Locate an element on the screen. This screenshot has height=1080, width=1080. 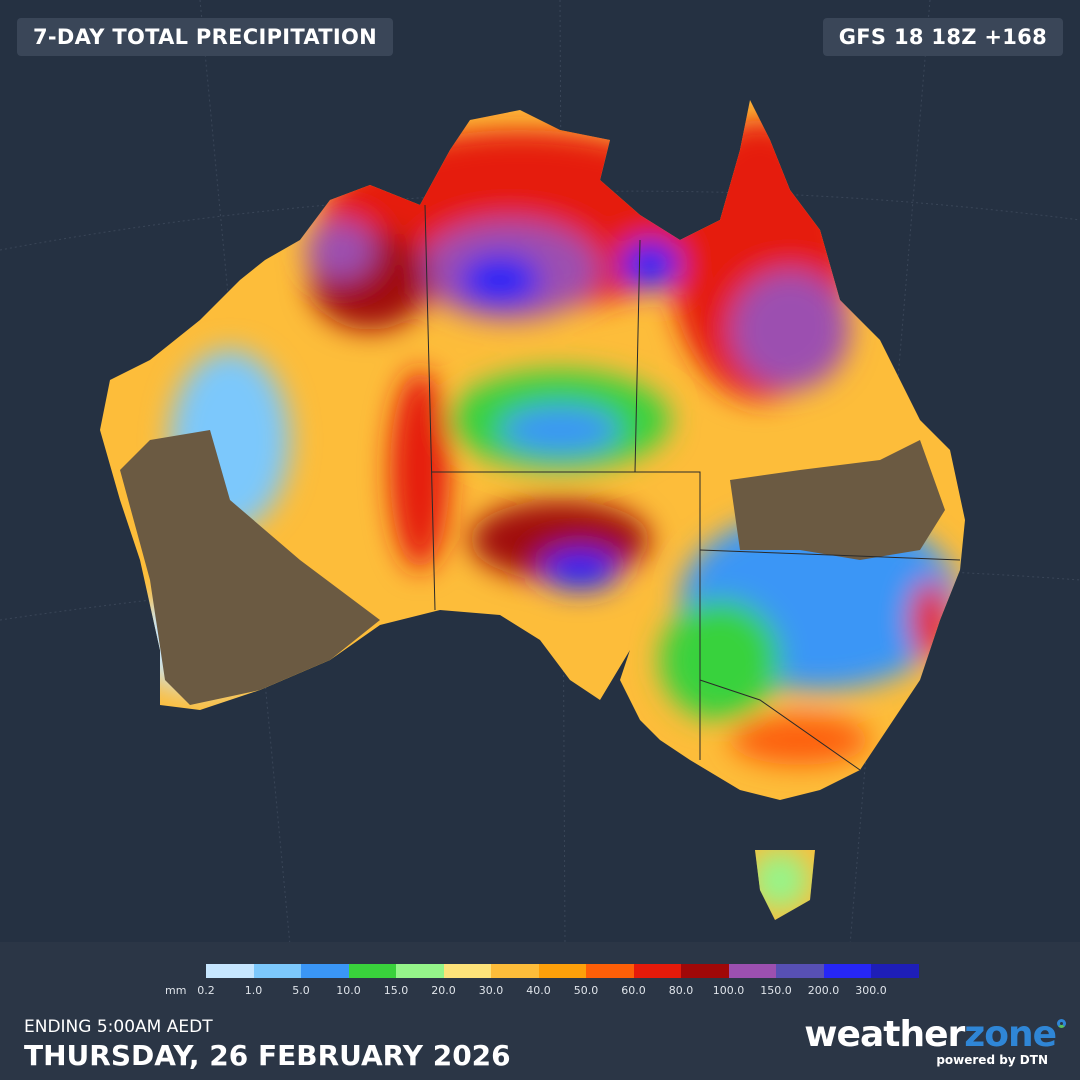
legend-label: 150.0 is located at coordinates (776, 990).